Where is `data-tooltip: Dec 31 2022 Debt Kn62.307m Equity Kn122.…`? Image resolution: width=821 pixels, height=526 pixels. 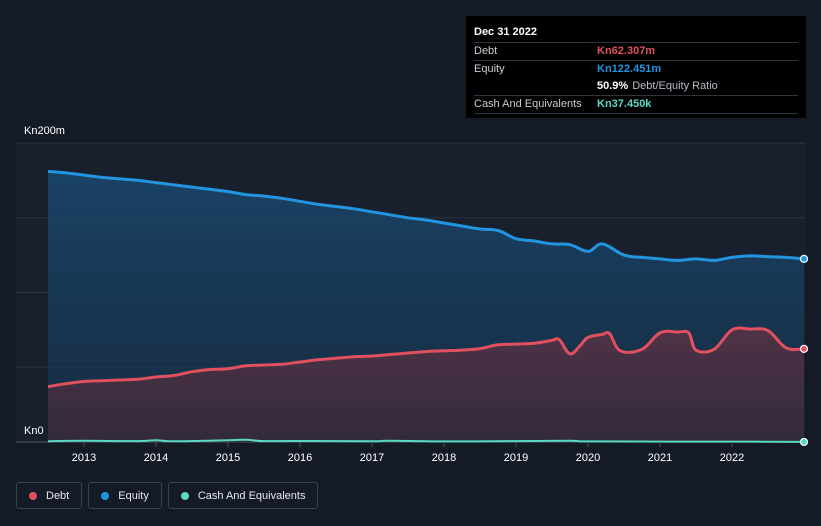 data-tooltip: Dec 31 2022 Debt Kn62.307m Equity Kn122.… is located at coordinates (636, 67).